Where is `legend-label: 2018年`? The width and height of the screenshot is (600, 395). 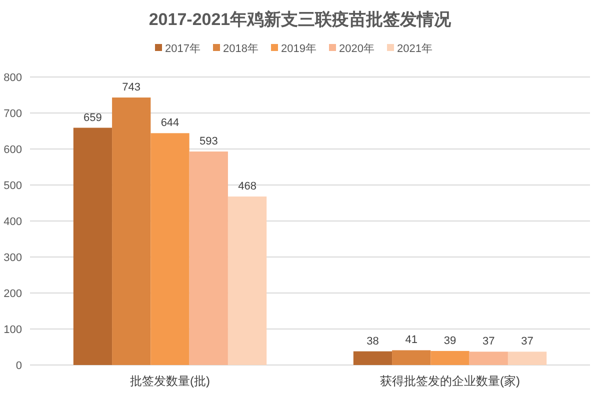 legend-label: 2018年 is located at coordinates (240, 49).